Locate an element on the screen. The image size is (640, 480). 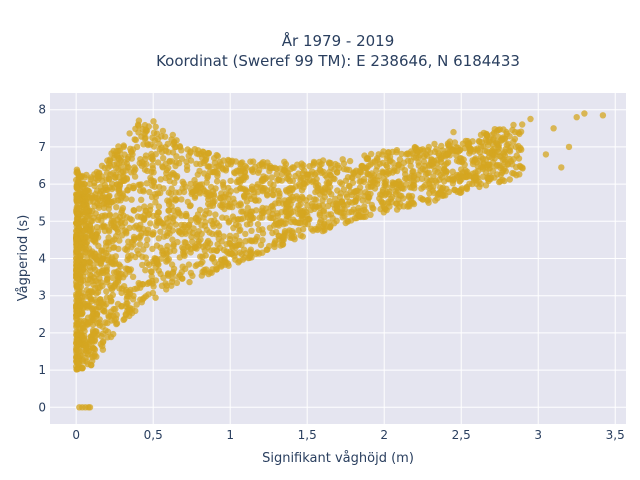
x-tick-label: 0,5 is located at coordinates (153, 435).